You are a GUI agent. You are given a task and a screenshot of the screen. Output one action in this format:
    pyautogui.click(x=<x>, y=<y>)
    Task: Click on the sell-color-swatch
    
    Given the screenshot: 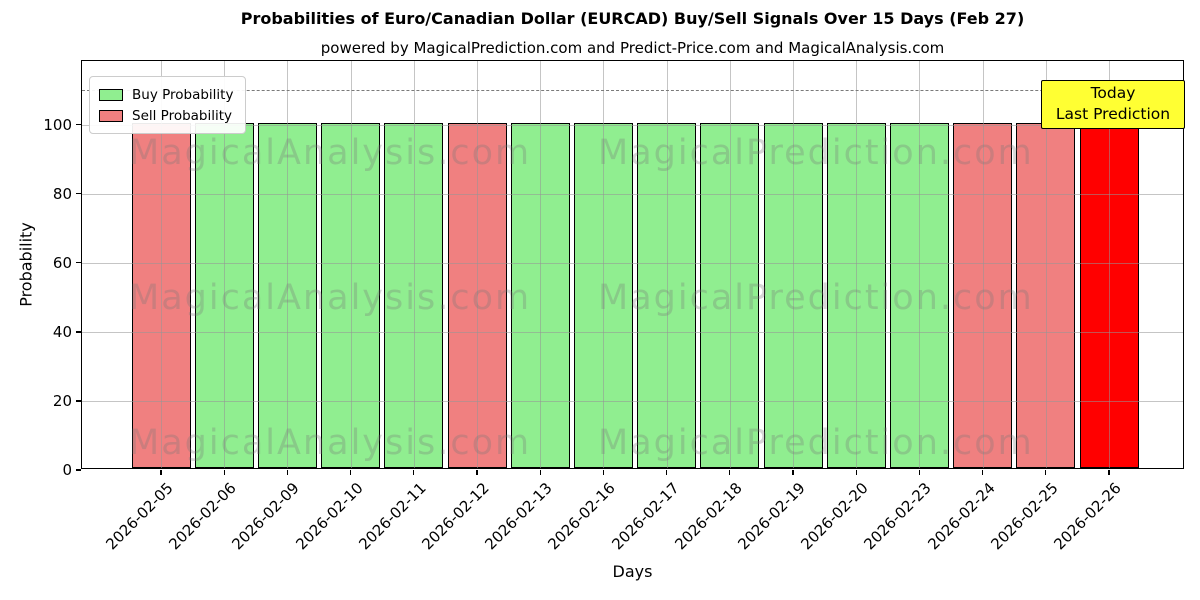 What is the action you would take?
    pyautogui.click(x=111, y=115)
    